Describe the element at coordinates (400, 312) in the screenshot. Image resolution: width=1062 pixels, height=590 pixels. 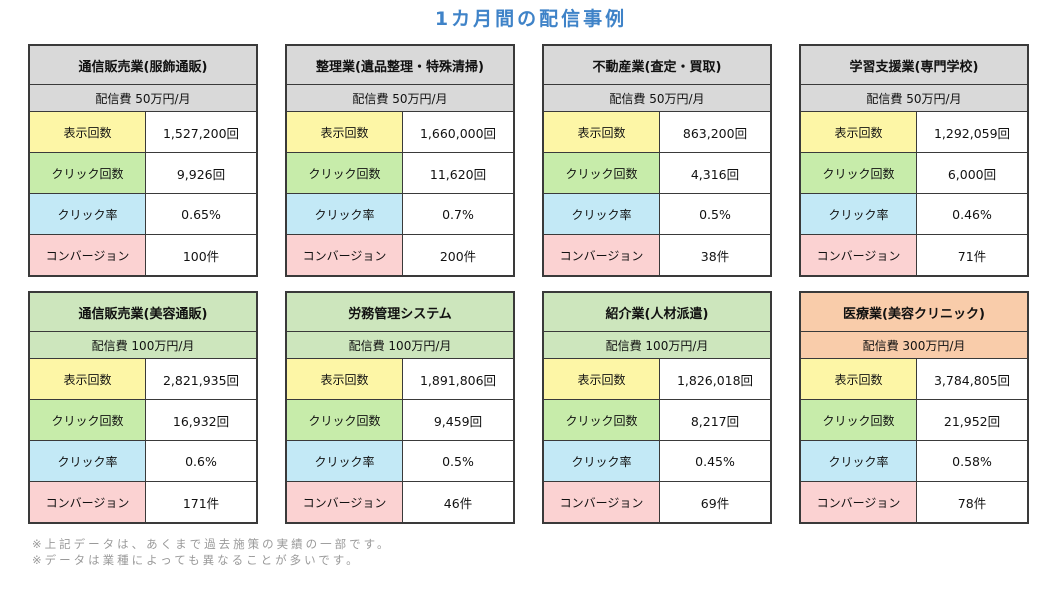
I see `card-industry: 労務管理システム` at that location.